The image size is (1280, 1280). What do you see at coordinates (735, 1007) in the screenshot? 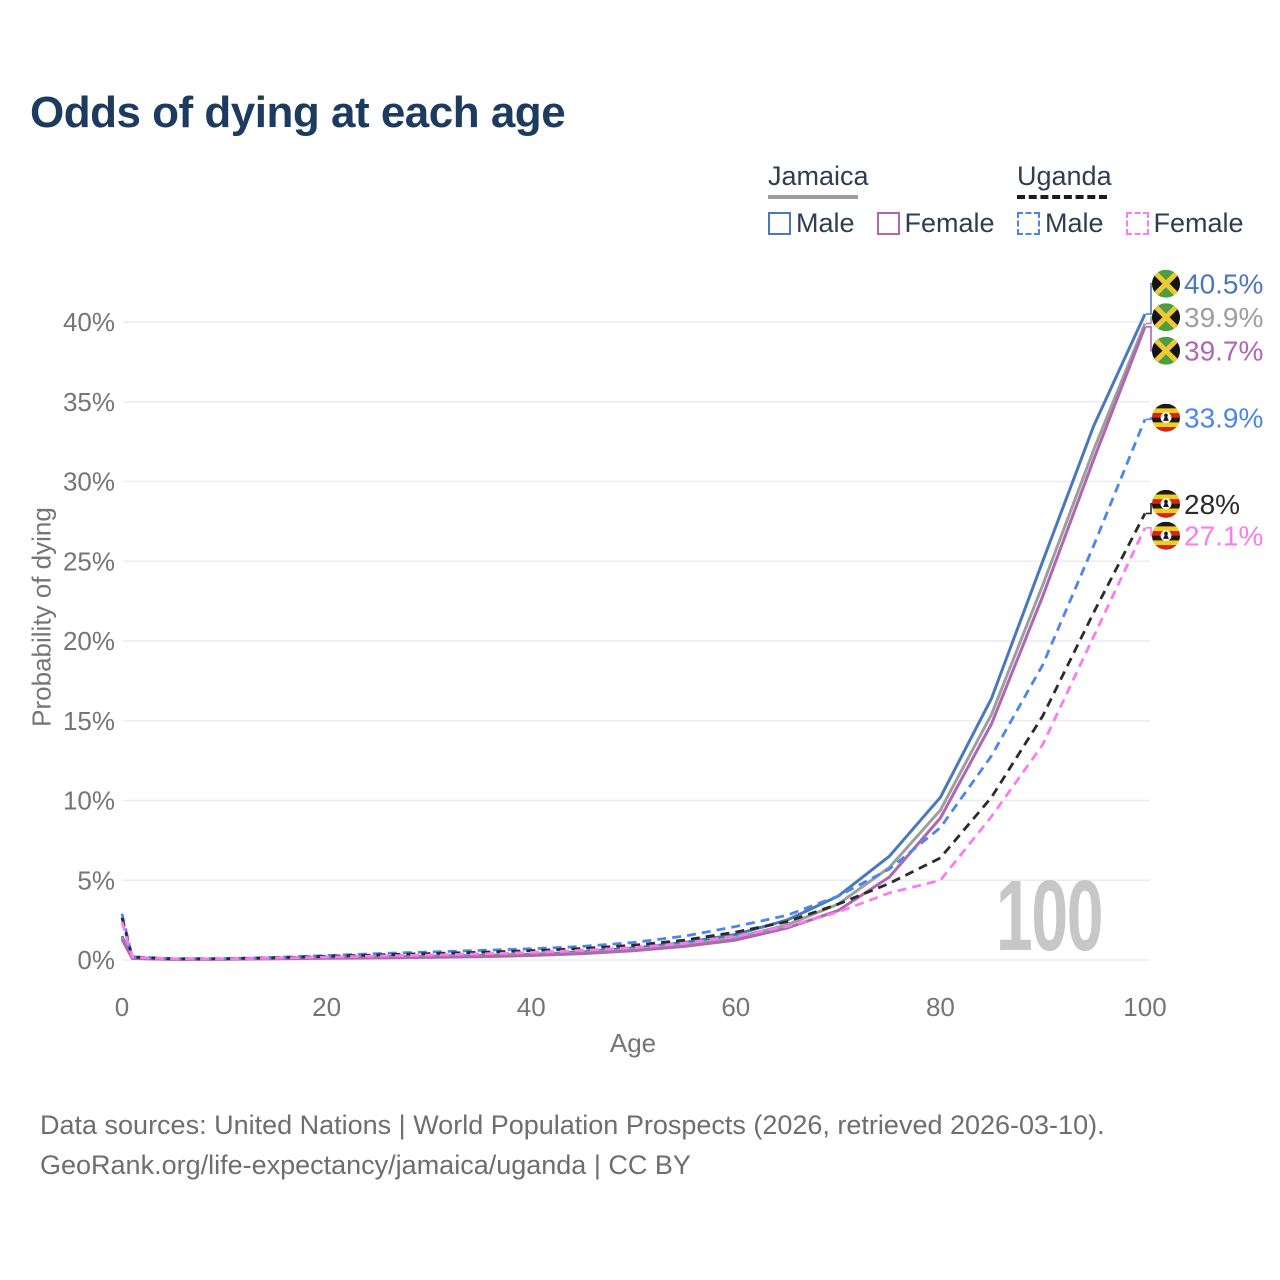
I see `x-tick-label: 60` at bounding box center [735, 1007].